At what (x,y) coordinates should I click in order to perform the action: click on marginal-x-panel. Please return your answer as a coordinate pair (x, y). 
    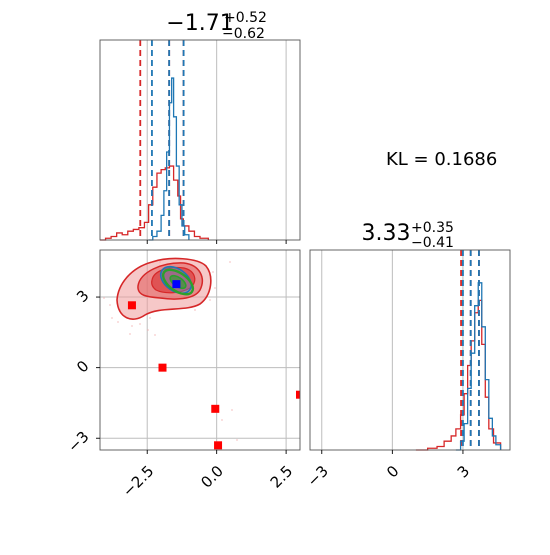
    Looking at the image, I should click on (200, 141).